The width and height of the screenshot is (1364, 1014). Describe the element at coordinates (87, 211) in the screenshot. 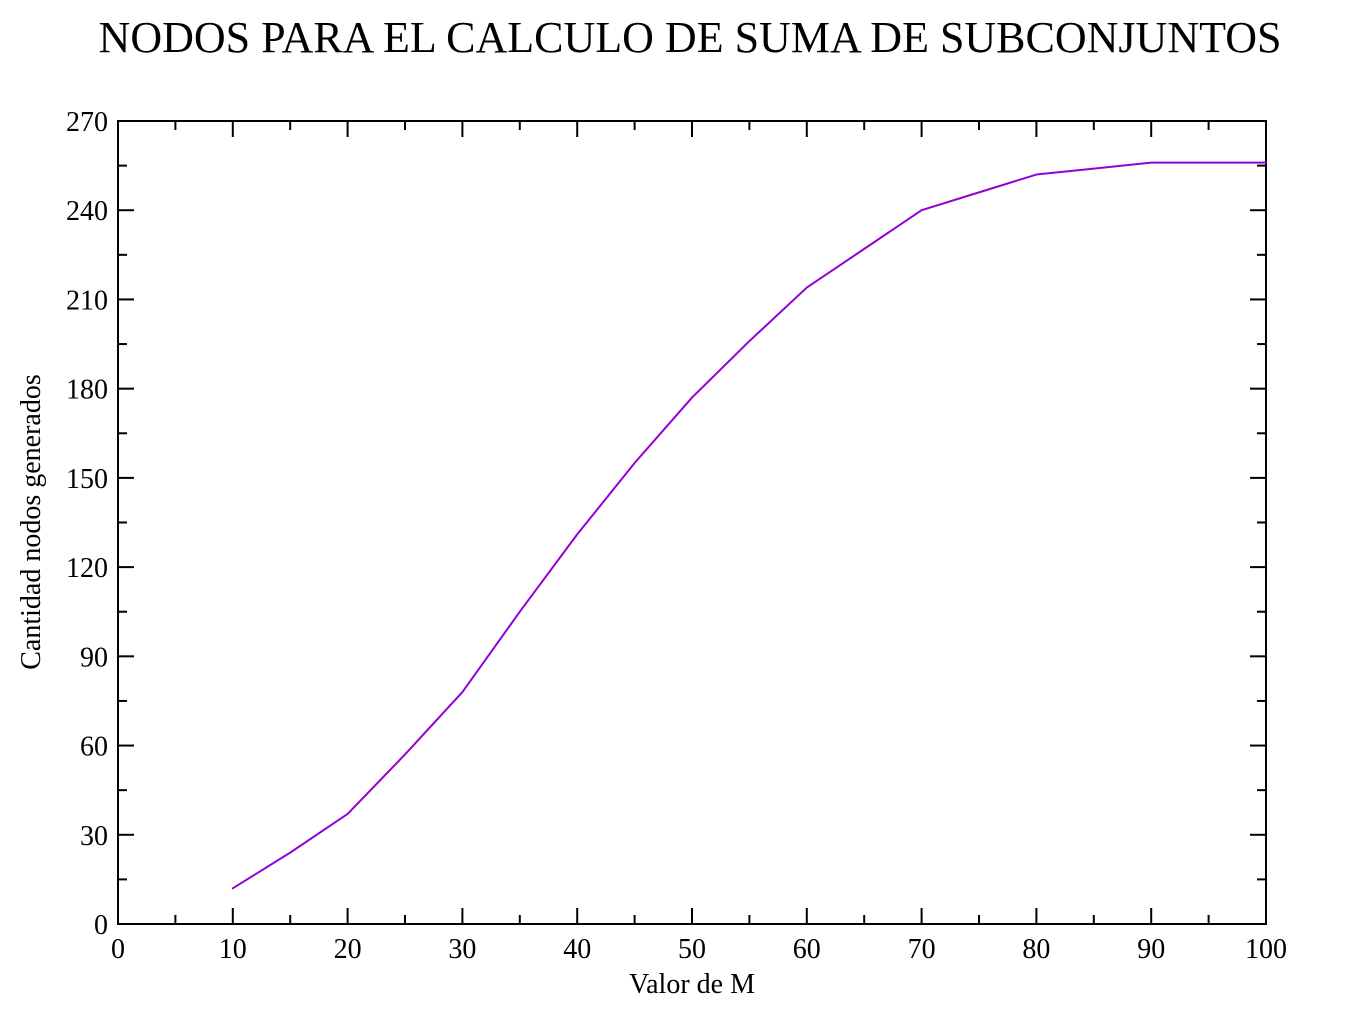

I see `y-tick-label: 240` at that location.